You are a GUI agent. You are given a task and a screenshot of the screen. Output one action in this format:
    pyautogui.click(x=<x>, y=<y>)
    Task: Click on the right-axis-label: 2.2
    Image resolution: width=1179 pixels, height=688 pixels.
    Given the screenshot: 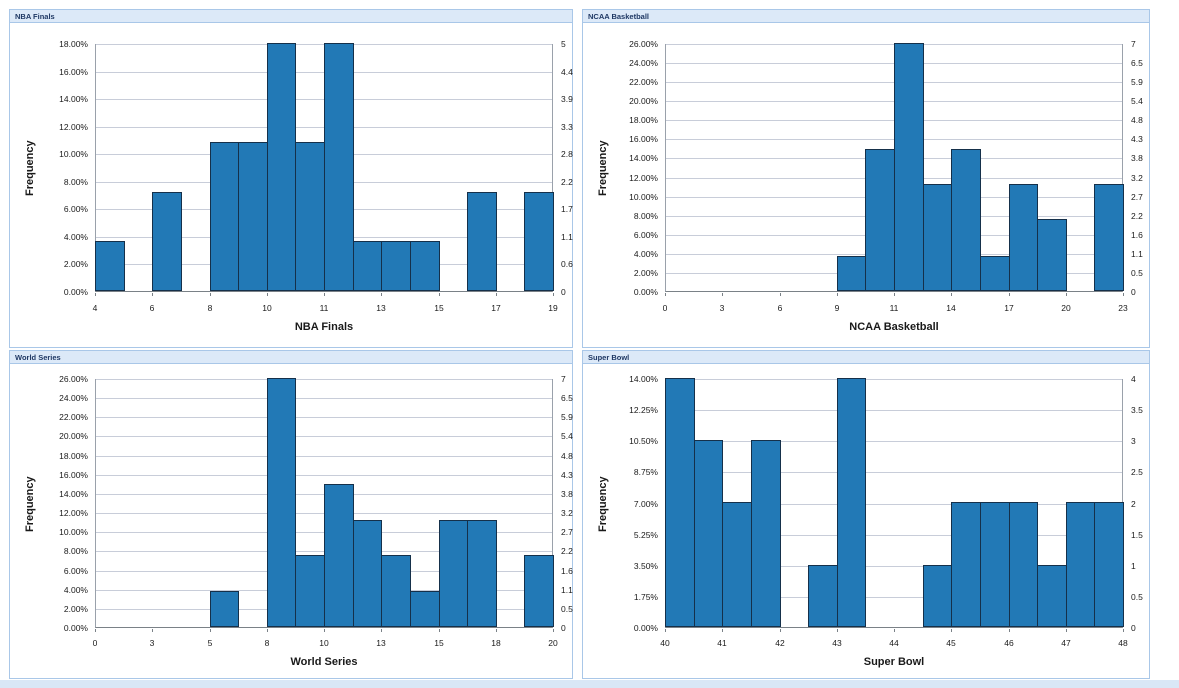 What is the action you would take?
    pyautogui.click(x=1137, y=215)
    